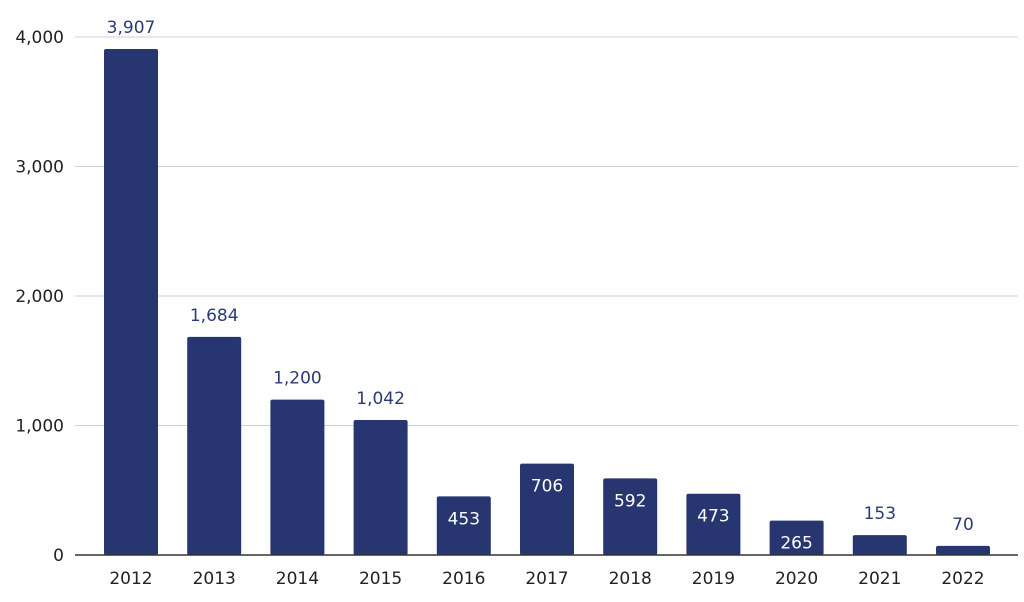 This screenshot has height=602, width=1024. What do you see at coordinates (464, 519) in the screenshot?
I see `data-label: 453` at bounding box center [464, 519].